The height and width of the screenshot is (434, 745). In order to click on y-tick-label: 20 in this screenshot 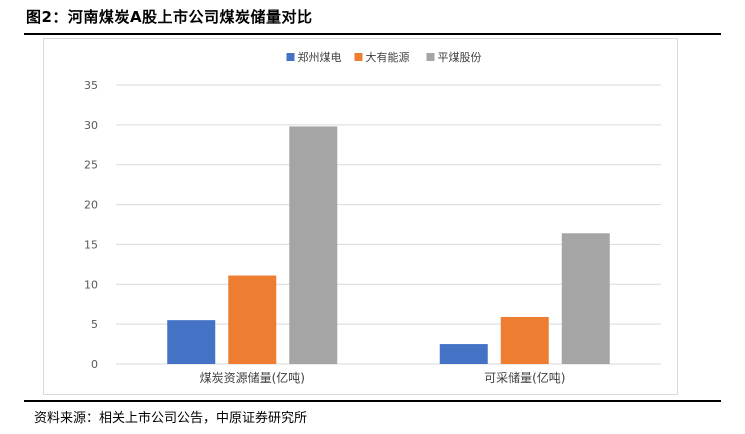, I will do `click(91, 205)`.